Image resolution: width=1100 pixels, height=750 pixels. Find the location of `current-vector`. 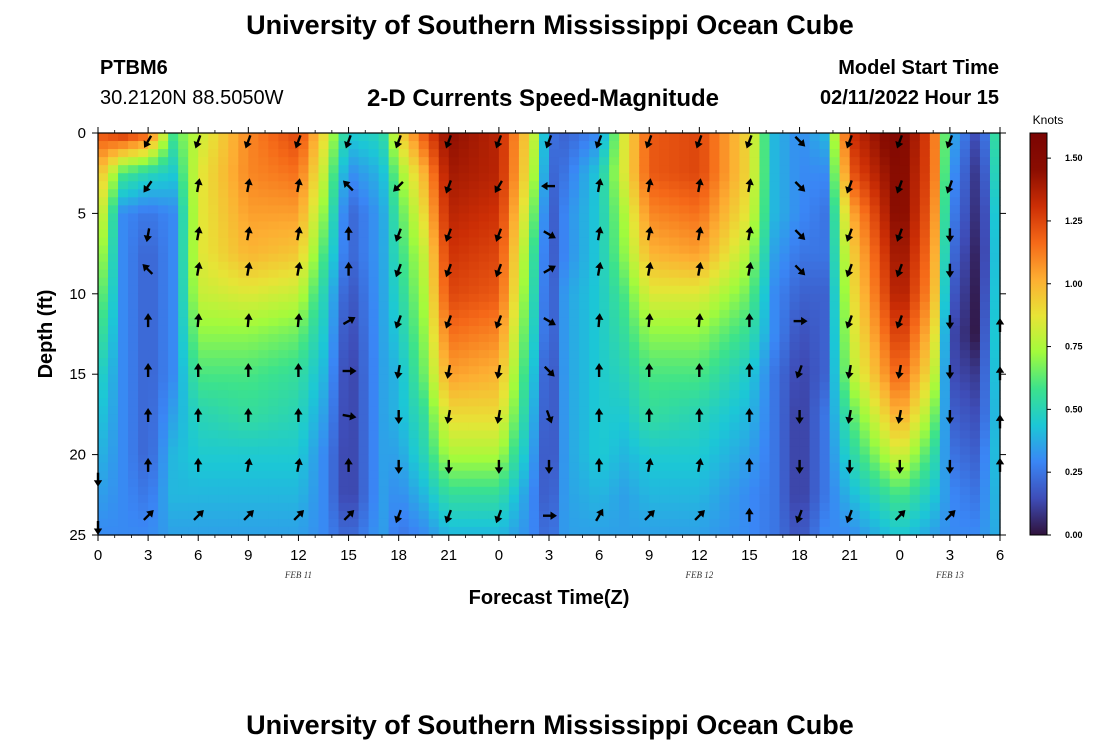

current-vector is located at coordinates (349, 416).